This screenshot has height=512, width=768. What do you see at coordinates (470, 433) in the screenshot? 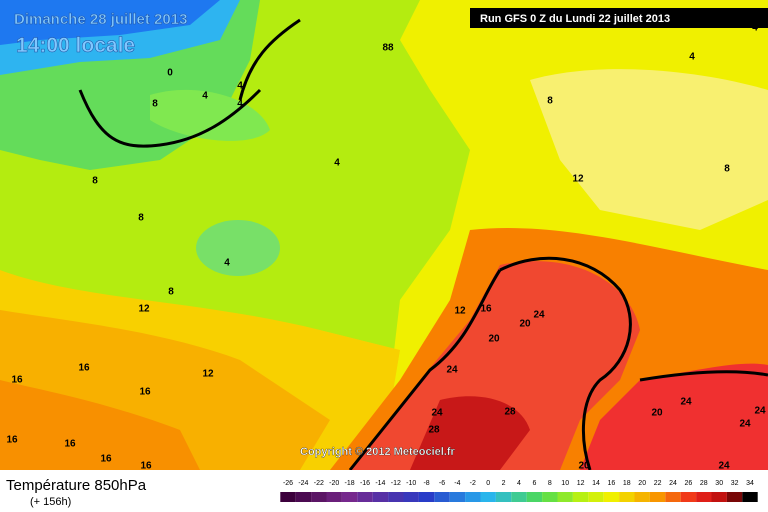
I see `zone-dark-red` at bounding box center [470, 433].